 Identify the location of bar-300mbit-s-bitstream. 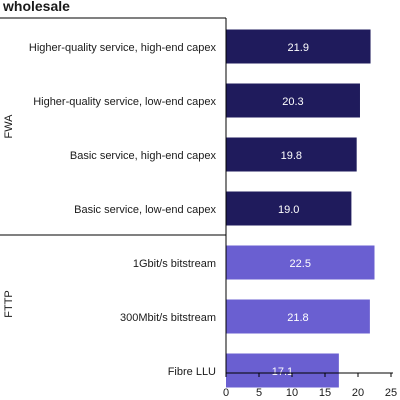
(298, 316).